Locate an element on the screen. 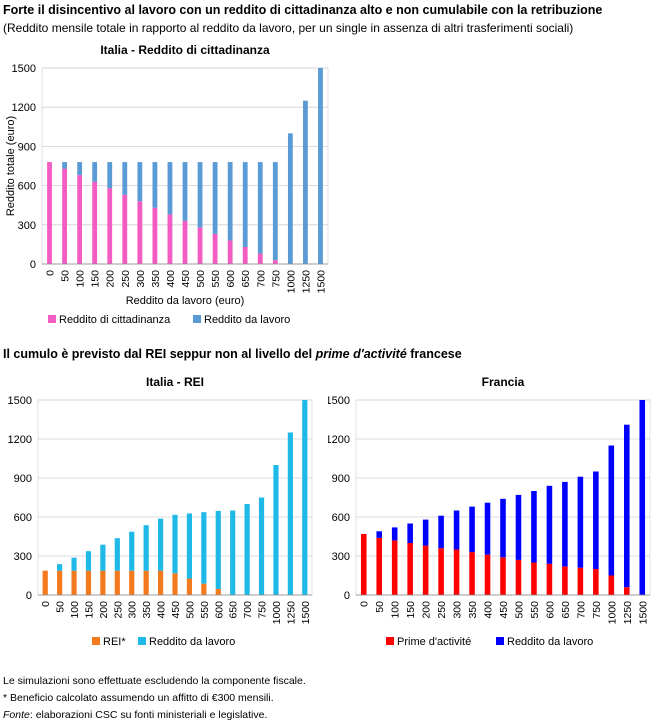 Image resolution: width=660 pixels, height=724 pixels. x-tick-label: 600 is located at coordinates (219, 610).